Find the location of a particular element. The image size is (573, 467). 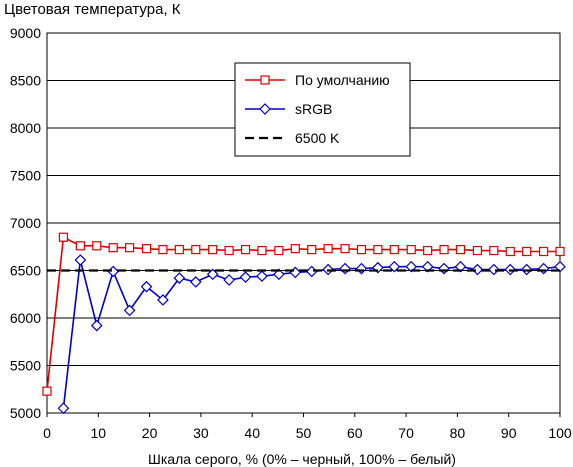

y-tick-label: 5000 is located at coordinates (25, 413).